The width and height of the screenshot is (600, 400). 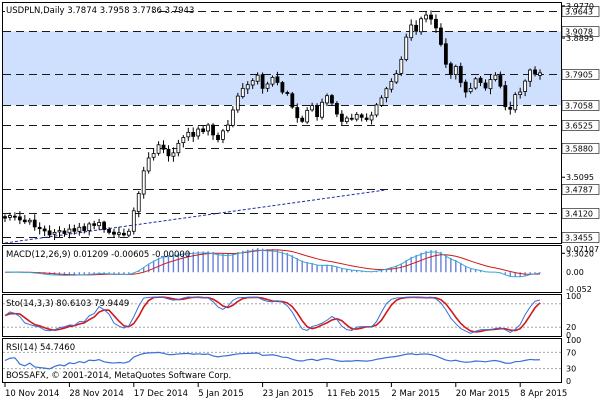 What do you see at coordinates (221, 394) in the screenshot?
I see `date-axis-label: 5 Jan 2015` at bounding box center [221, 394].